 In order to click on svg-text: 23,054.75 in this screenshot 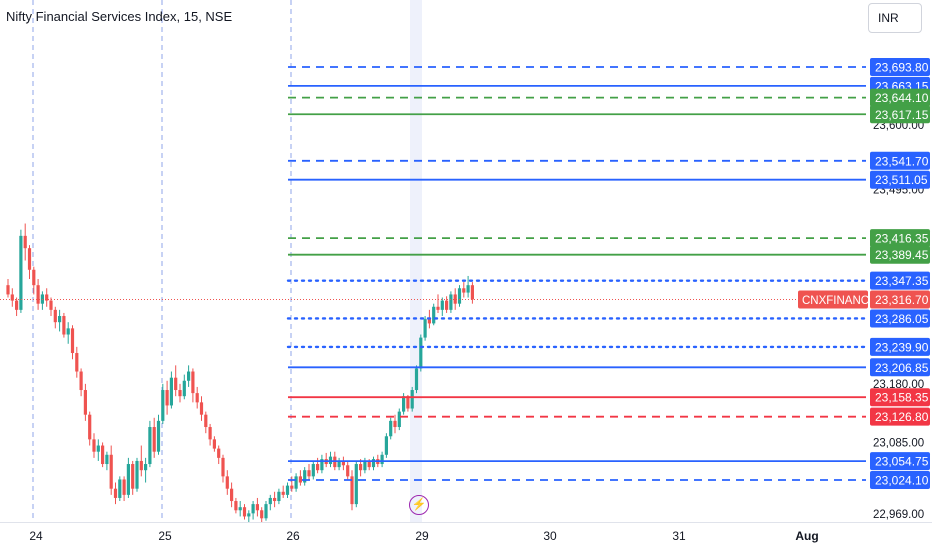, I will do `click(902, 462)`.